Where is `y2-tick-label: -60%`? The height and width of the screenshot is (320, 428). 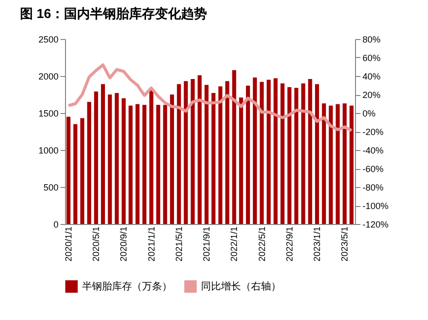 y2-tick-label: -60% is located at coordinates (373, 169).